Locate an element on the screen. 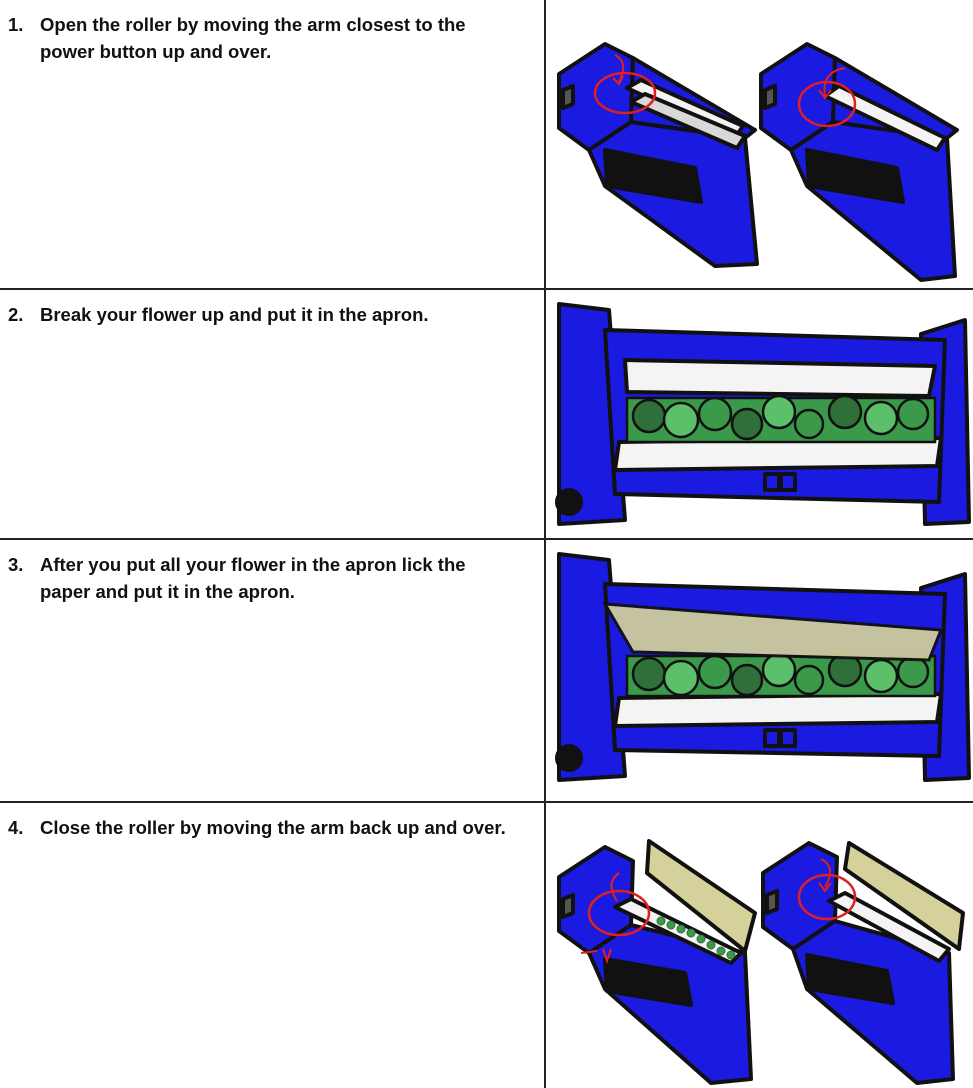 Image resolution: width=973 pixels, height=1088 pixels. column-divider is located at coordinates (545, 544).